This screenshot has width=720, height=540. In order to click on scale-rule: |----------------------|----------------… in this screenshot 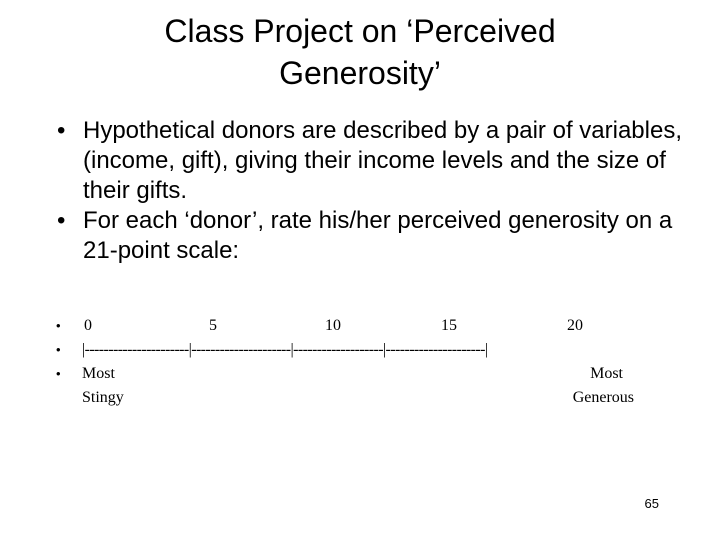, I will do `click(285, 349)`.